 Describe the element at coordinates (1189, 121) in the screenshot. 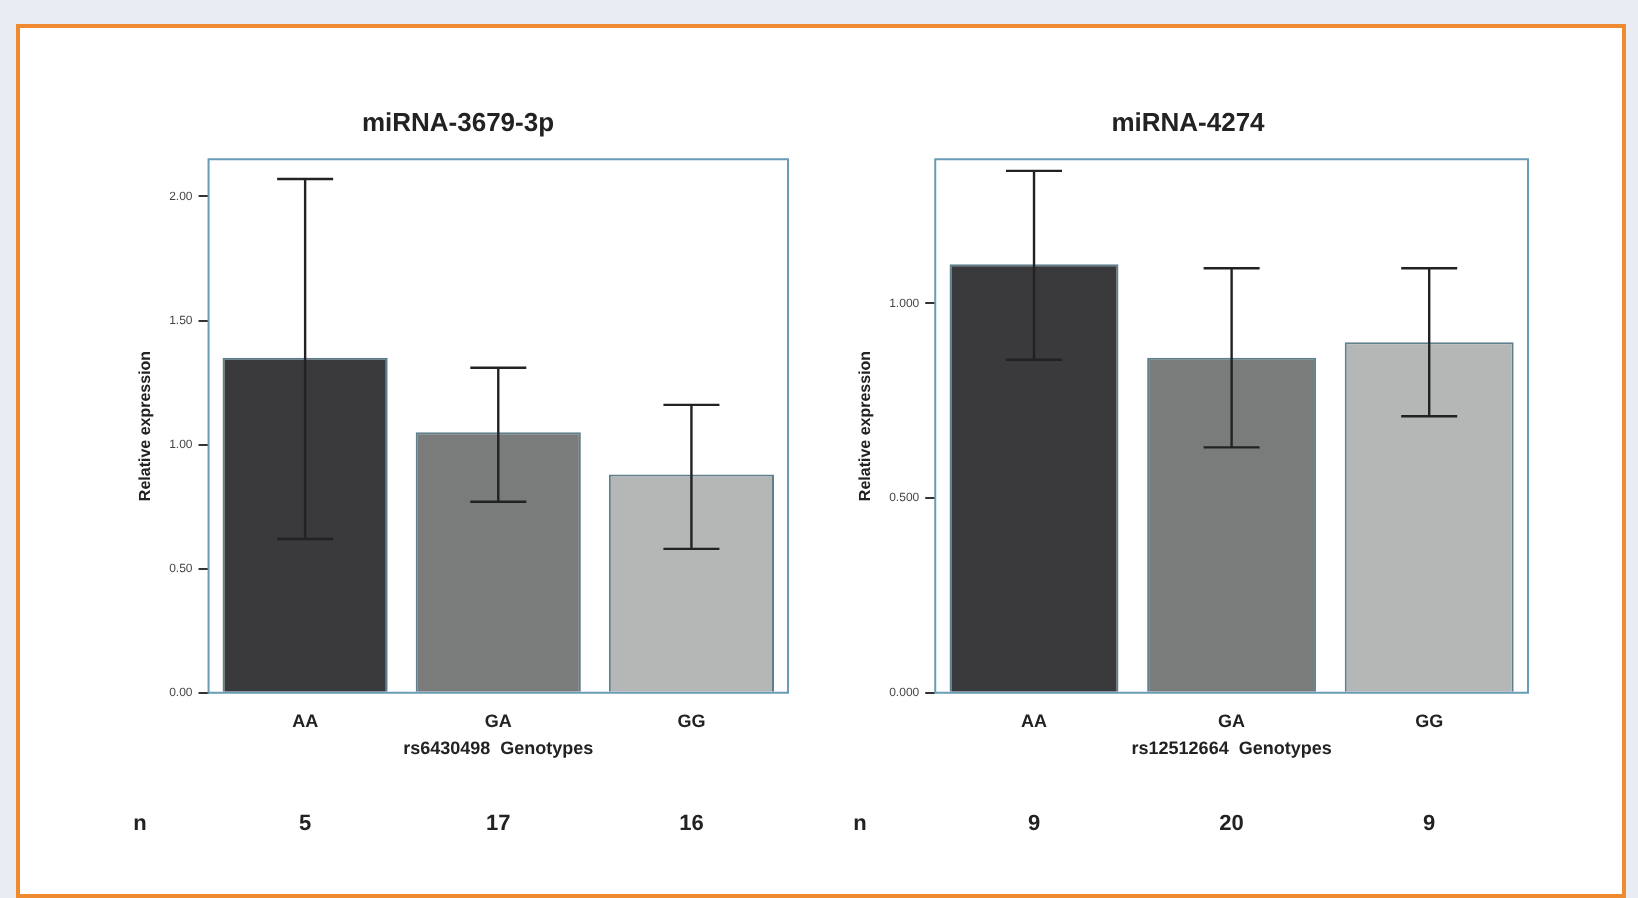

I see `chart-title: miRNA-4274` at that location.